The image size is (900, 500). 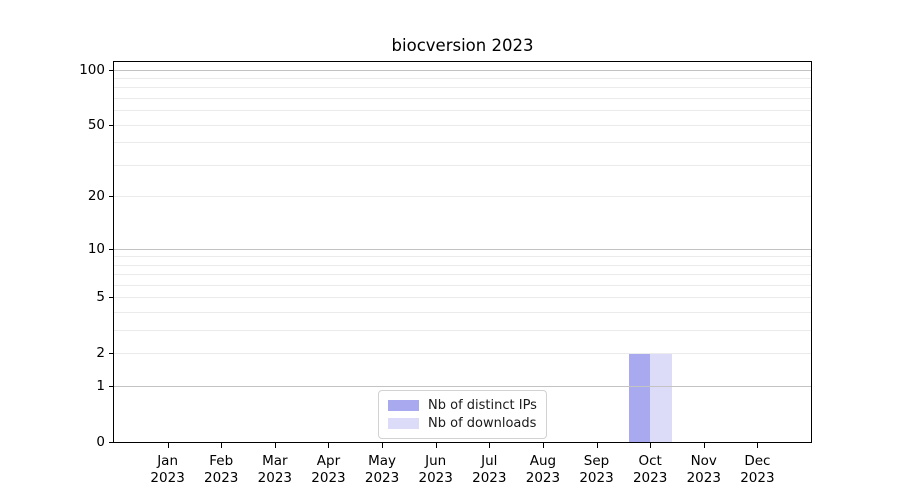 What do you see at coordinates (167, 469) in the screenshot?
I see `x-tick-label: Jan 2023` at bounding box center [167, 469].